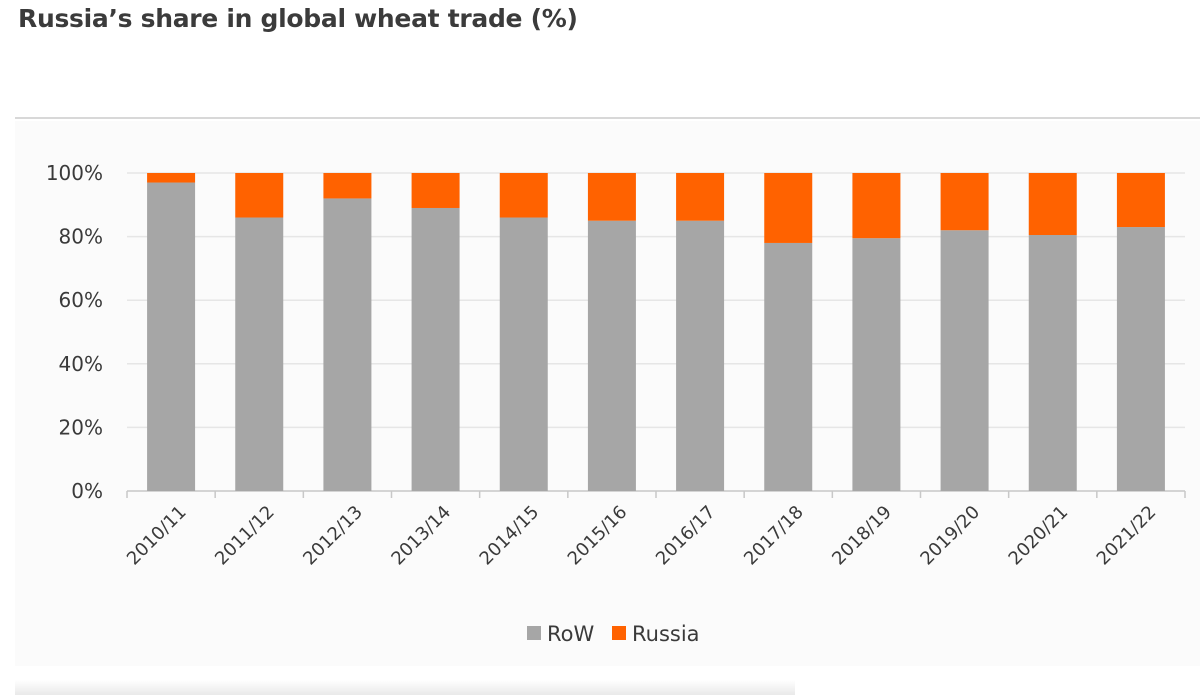  What do you see at coordinates (157, 536) in the screenshot?
I see `x-tick-label: 2010/11` at bounding box center [157, 536].